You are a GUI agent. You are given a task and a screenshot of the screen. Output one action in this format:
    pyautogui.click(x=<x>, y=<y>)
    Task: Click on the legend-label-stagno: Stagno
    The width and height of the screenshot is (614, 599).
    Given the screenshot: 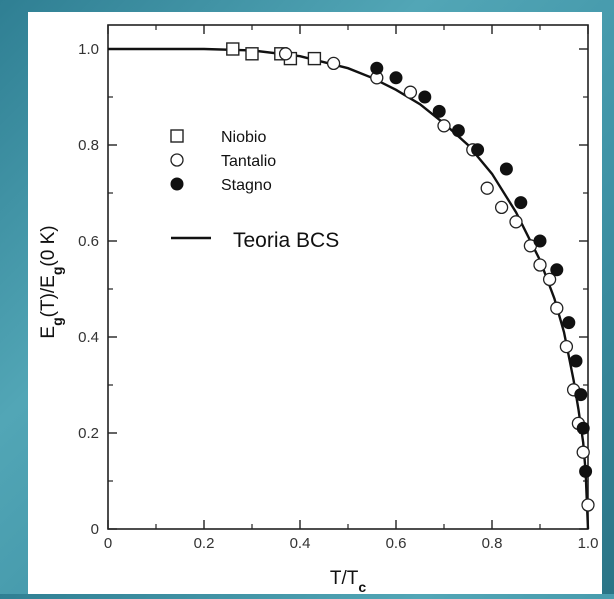 What is the action you would take?
    pyautogui.click(x=246, y=185)
    